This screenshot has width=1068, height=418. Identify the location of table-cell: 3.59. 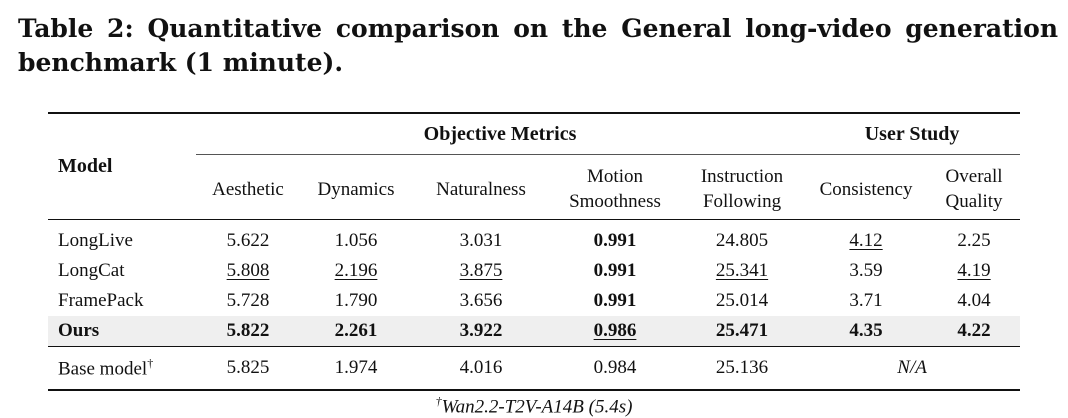
(866, 271).